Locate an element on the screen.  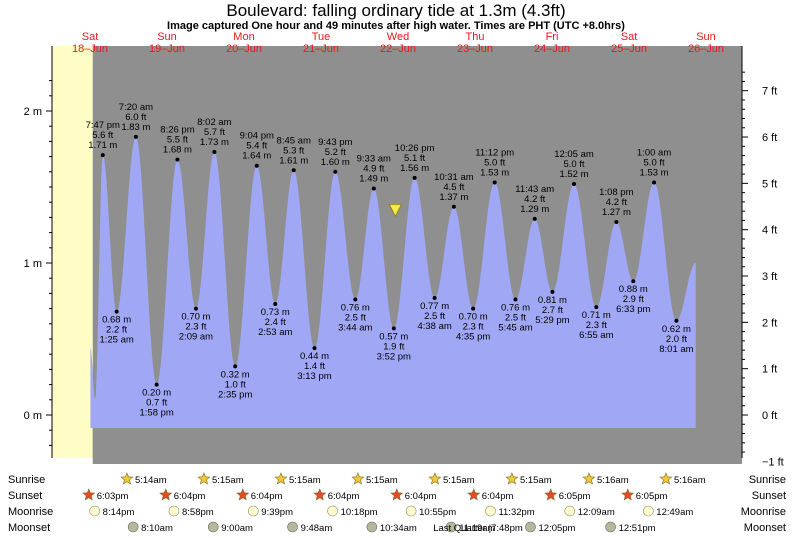
day-of-week: Wed is located at coordinates (398, 37).